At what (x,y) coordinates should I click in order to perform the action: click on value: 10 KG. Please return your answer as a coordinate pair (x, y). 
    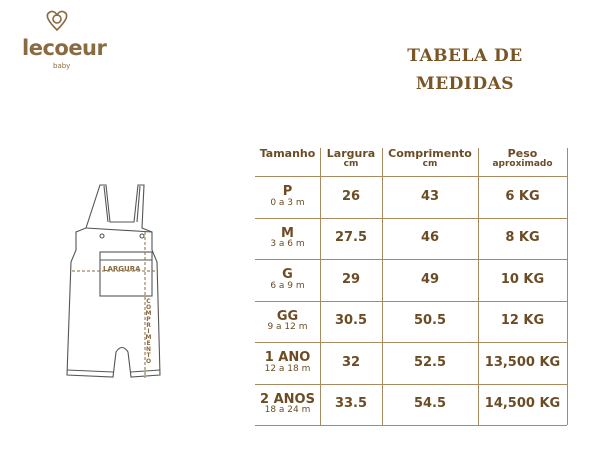
    Looking at the image, I should click on (522, 279).